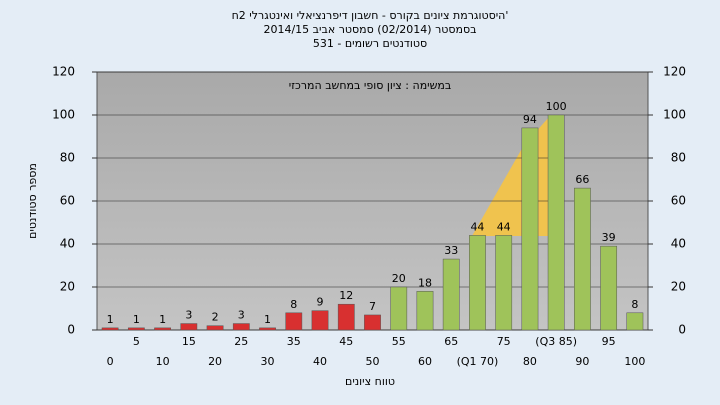 The width and height of the screenshot is (720, 405). Describe the element at coordinates (556, 341) in the screenshot. I see `x-tick-label: (Q3 85)` at that location.